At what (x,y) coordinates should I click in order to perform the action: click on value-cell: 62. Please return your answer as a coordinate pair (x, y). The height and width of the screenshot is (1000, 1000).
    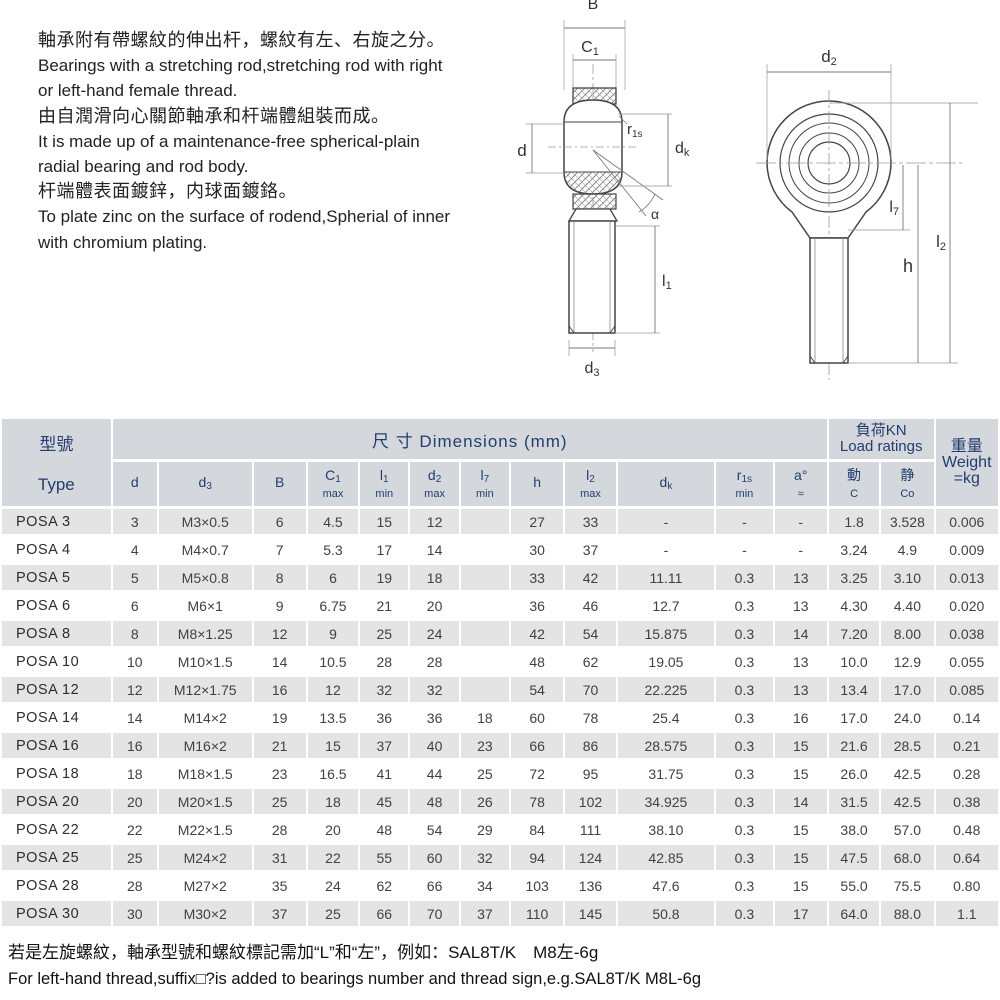
    Looking at the image, I should click on (590, 661).